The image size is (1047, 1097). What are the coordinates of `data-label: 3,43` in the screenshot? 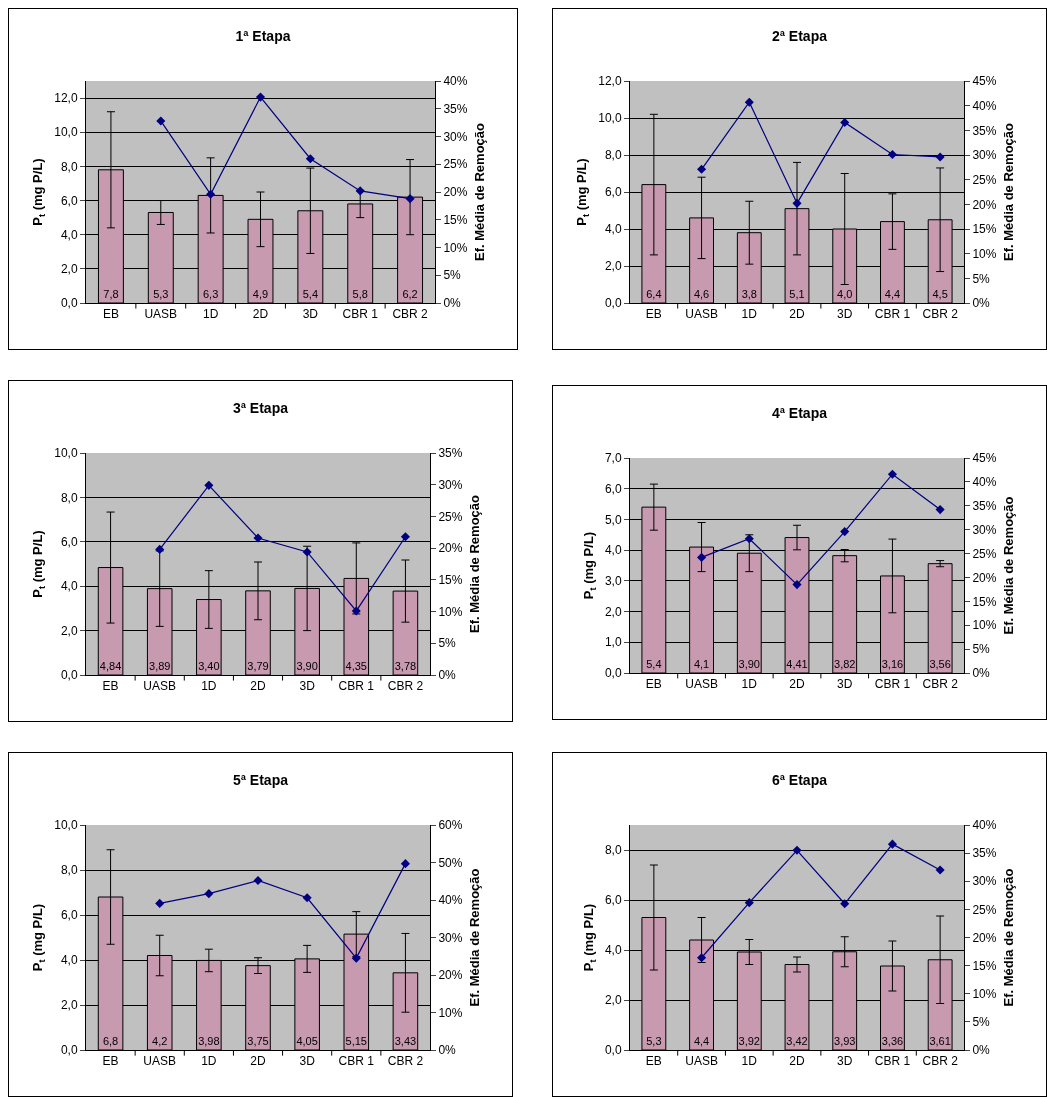 It's located at (405, 1041).